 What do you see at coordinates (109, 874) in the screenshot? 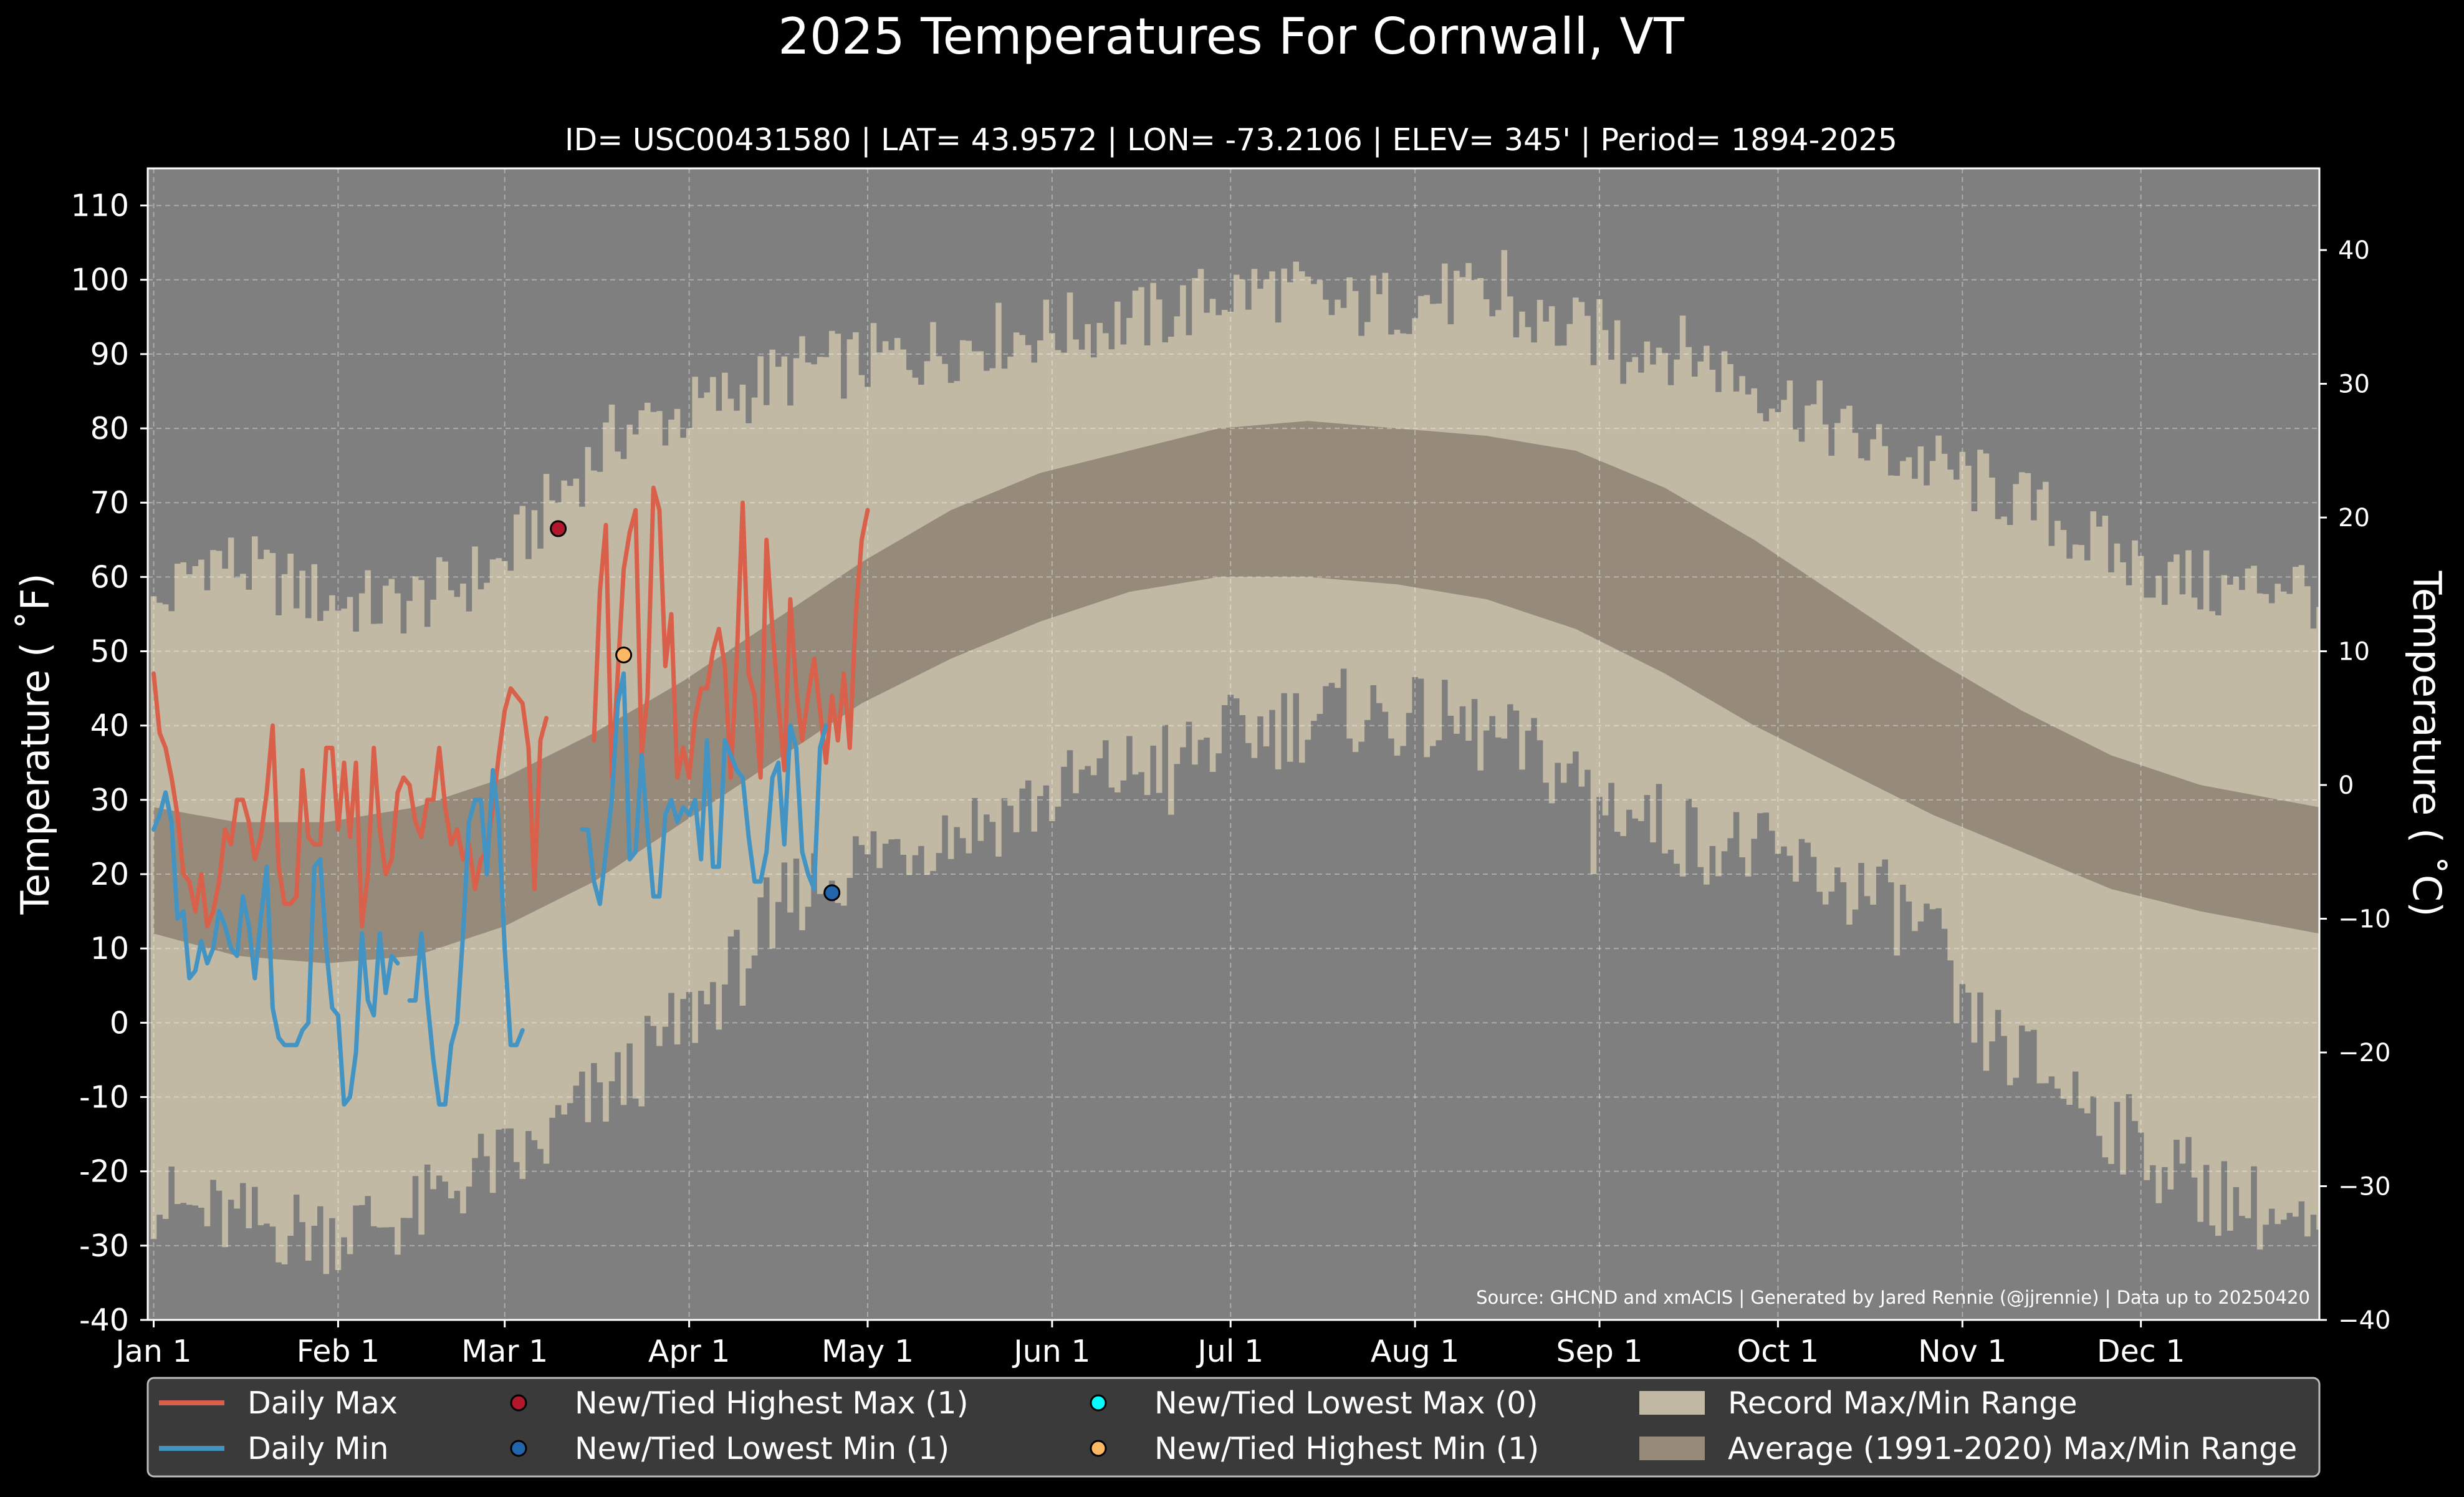
I see `y-tick-label: 20` at bounding box center [109, 874].